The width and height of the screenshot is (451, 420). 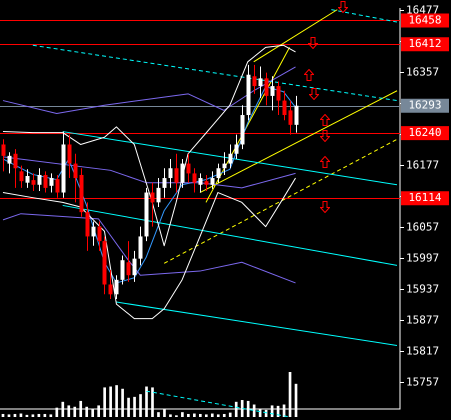 What do you see at coordinates (423, 320) in the screenshot?
I see `y-tick-label: 15877` at bounding box center [423, 320].